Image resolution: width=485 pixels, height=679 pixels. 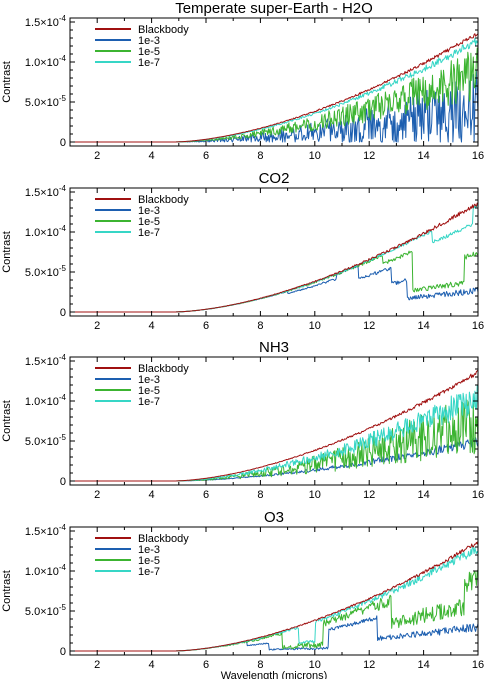 I want to click on panel-title: NH3, so click(x=274, y=347).